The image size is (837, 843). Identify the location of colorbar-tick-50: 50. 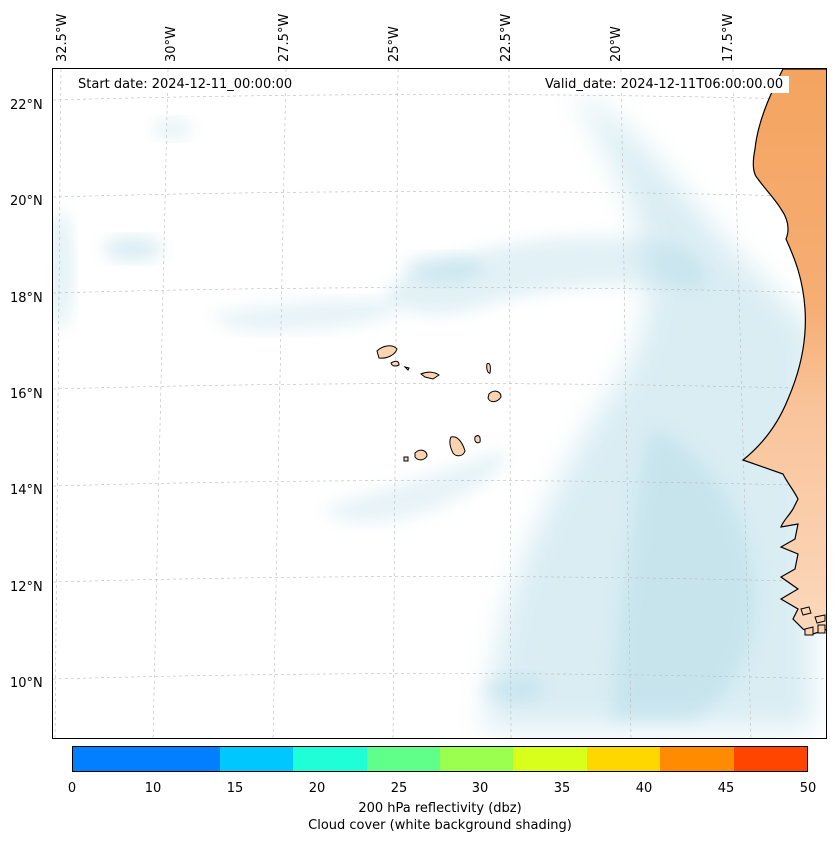
(808, 788).